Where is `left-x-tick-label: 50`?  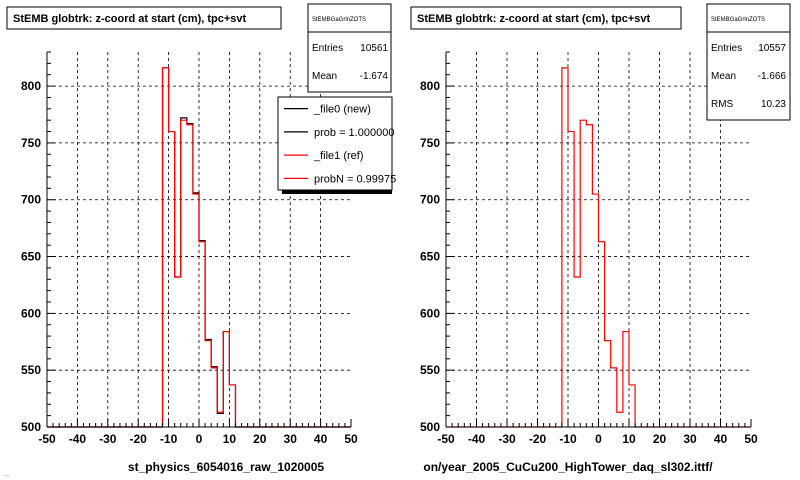 left-x-tick-label: 50 is located at coordinates (351, 439).